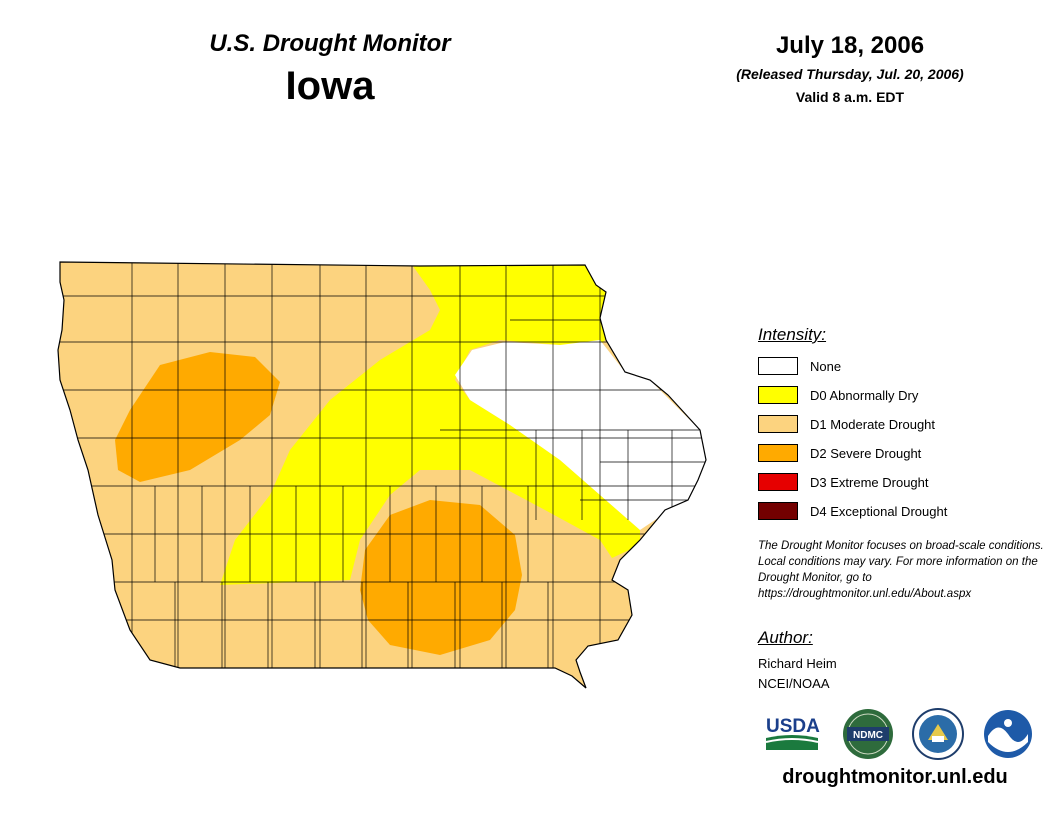 This screenshot has height=816, width=1056. Describe the element at coordinates (869, 482) in the screenshot. I see `legend-label: D3 Extreme Drought` at that location.